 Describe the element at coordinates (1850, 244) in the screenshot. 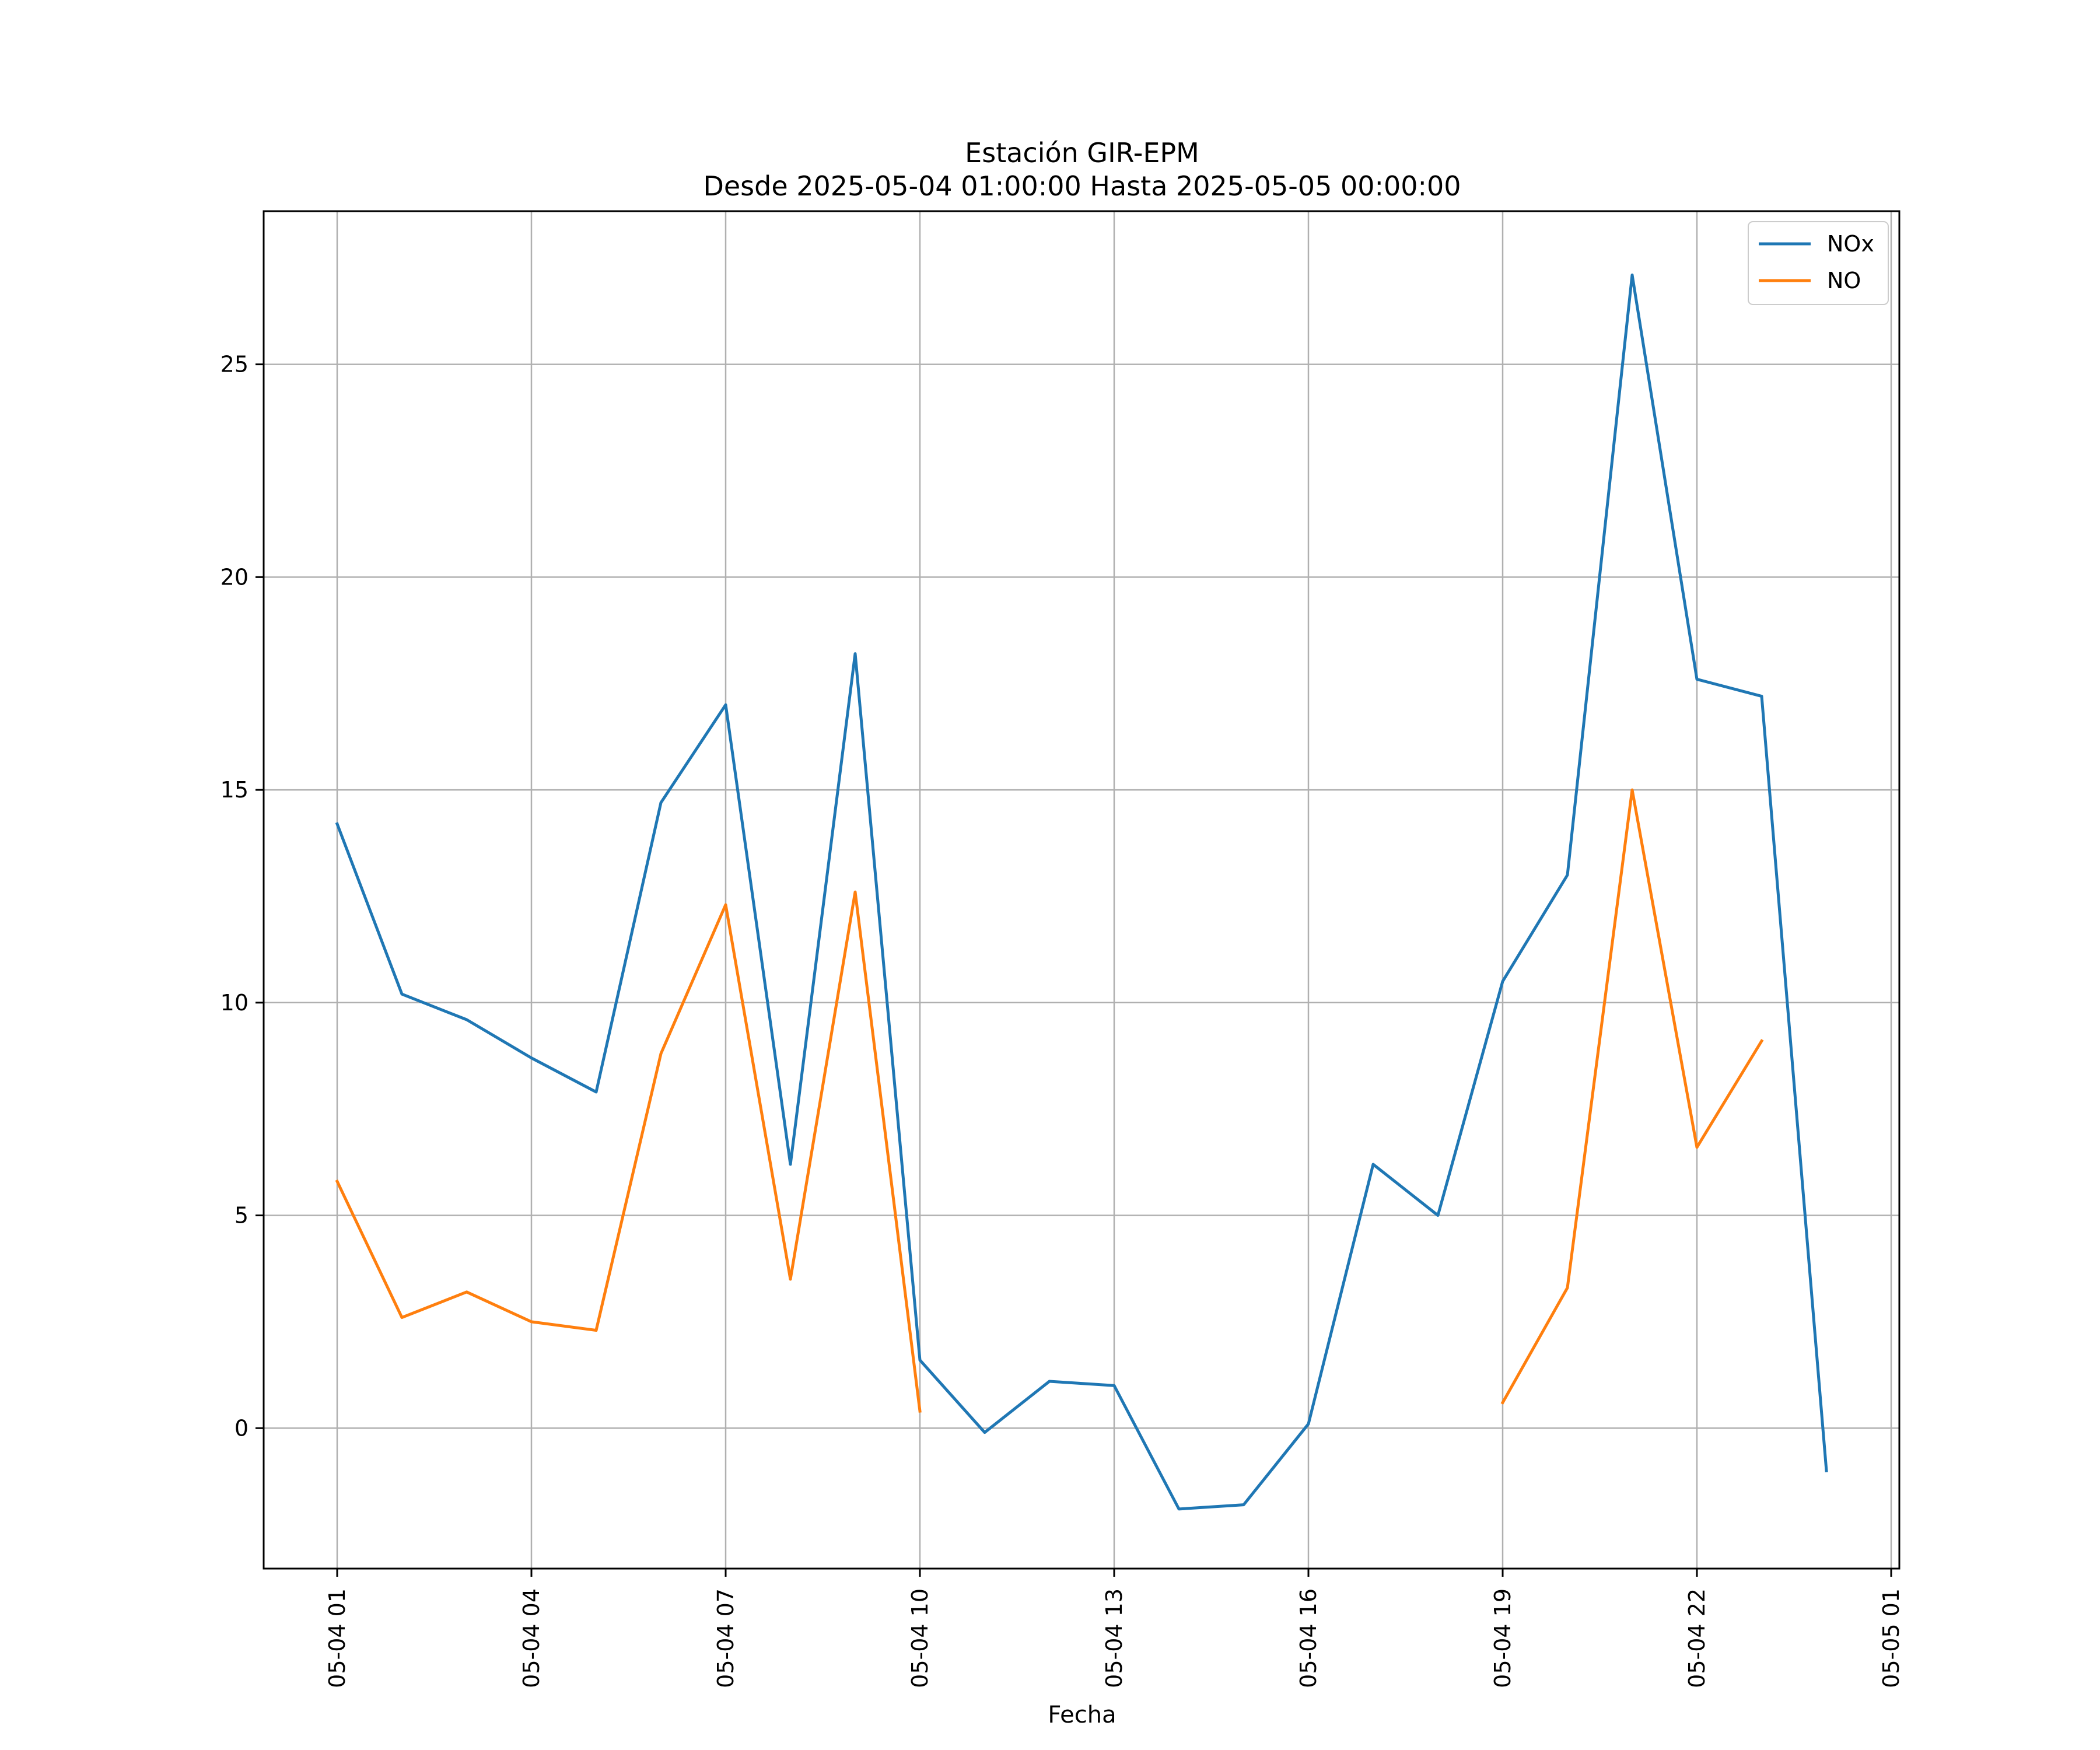

I see `legend-label-nox: NOx` at that location.